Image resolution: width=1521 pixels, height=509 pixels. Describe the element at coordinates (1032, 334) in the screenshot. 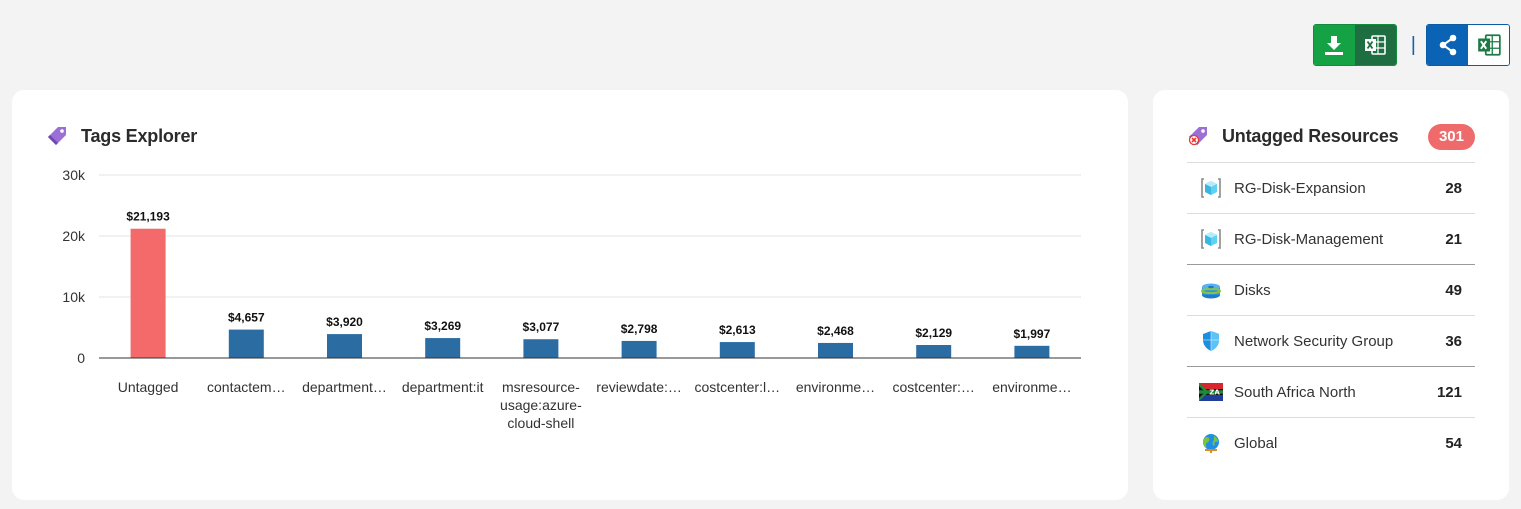

I see `data-label: $1,997` at that location.